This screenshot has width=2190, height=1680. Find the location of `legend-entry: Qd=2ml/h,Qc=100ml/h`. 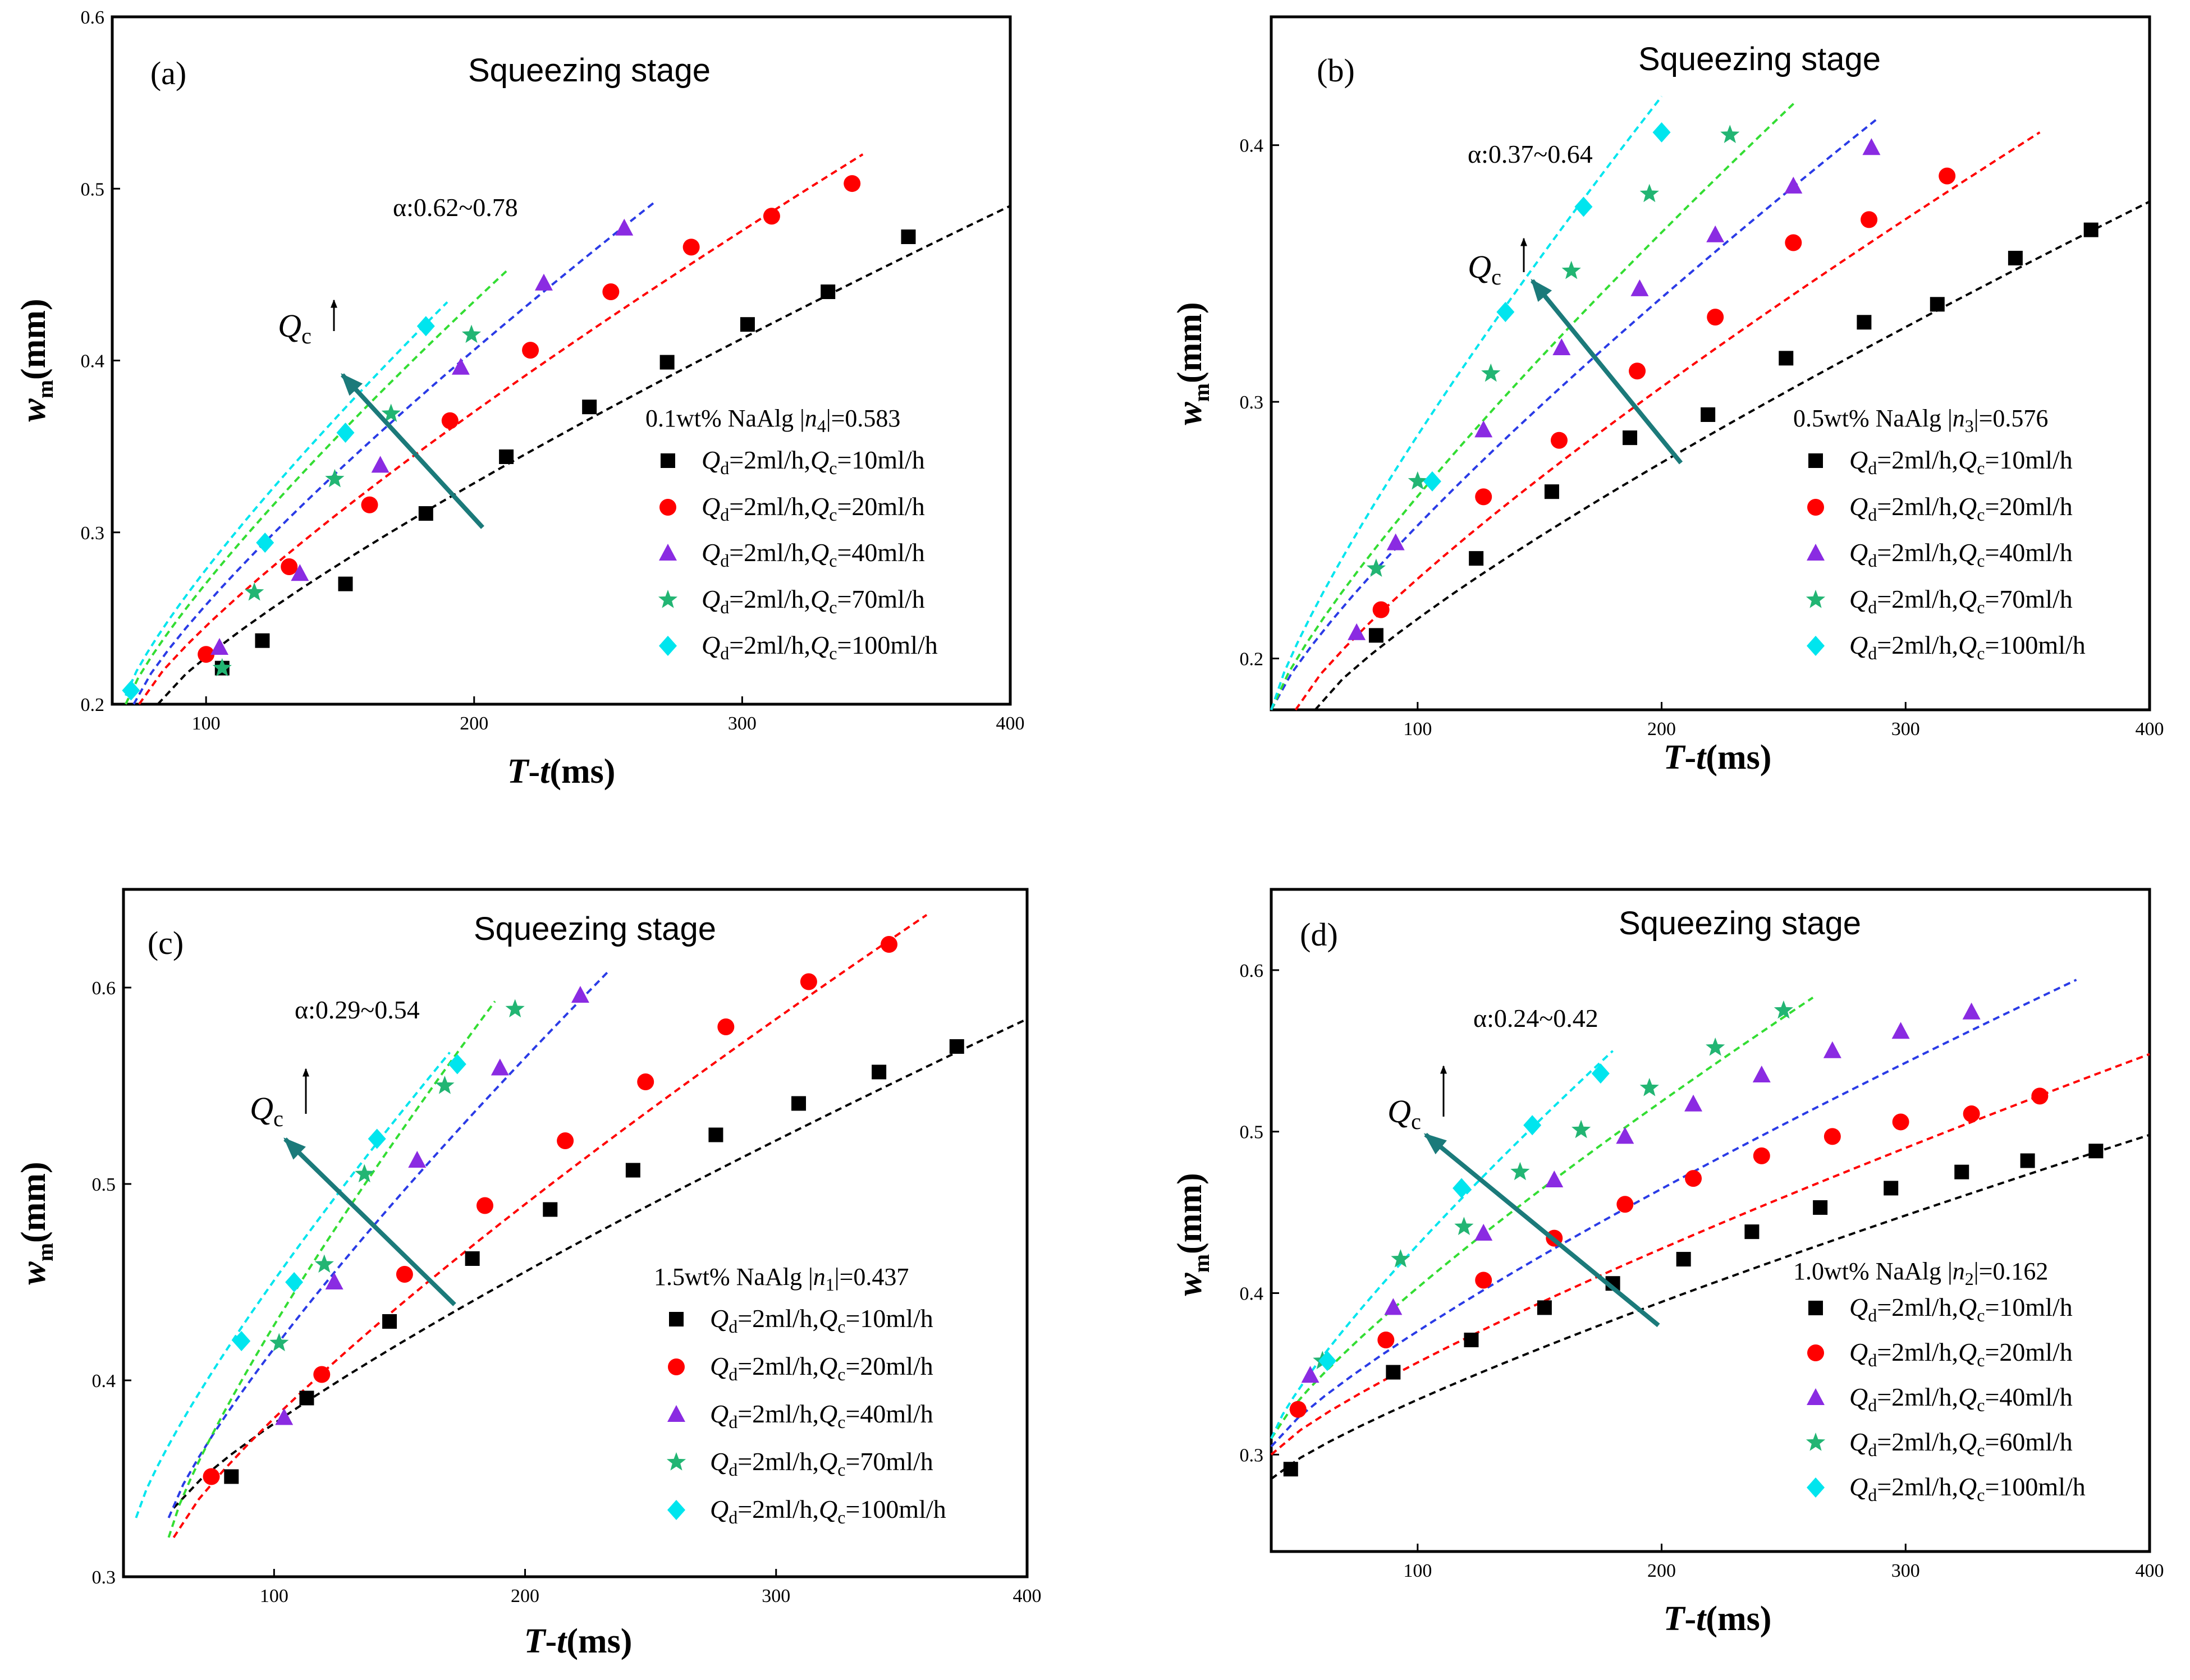

legend-entry: Qd=2ml/h,Qc=100ml/h is located at coordinates (828, 1511).